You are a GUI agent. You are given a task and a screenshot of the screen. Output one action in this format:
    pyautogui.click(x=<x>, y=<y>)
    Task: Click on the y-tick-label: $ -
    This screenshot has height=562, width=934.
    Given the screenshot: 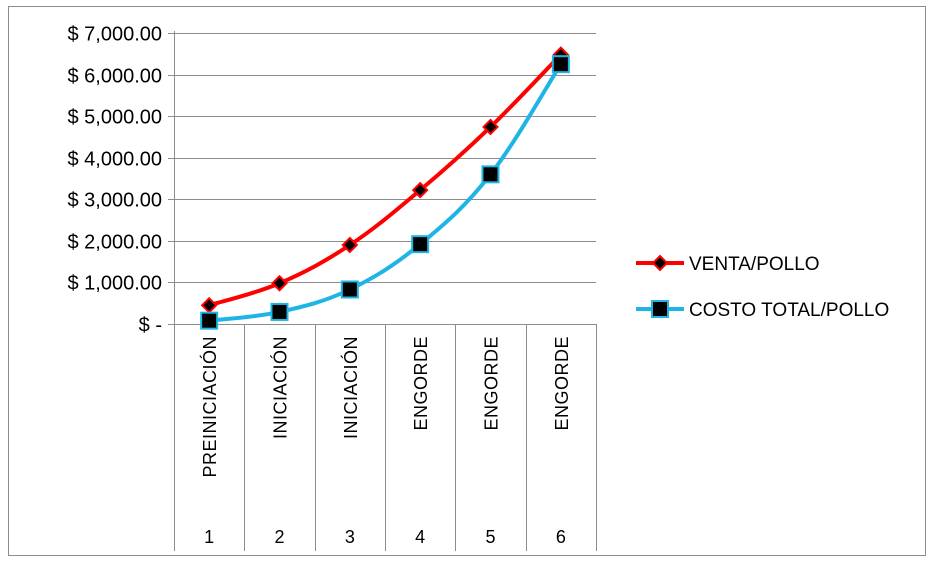 What is the action you would take?
    pyautogui.click(x=150, y=326)
    